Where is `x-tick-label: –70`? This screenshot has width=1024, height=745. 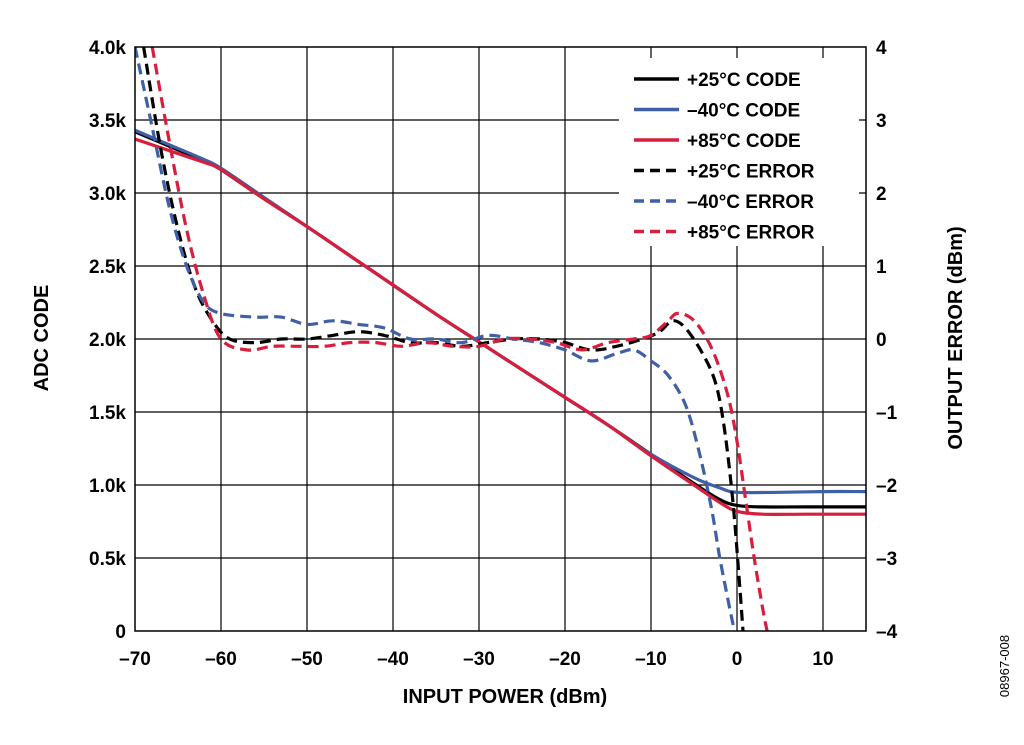
x-tick-label: –70 is located at coordinates (135, 659).